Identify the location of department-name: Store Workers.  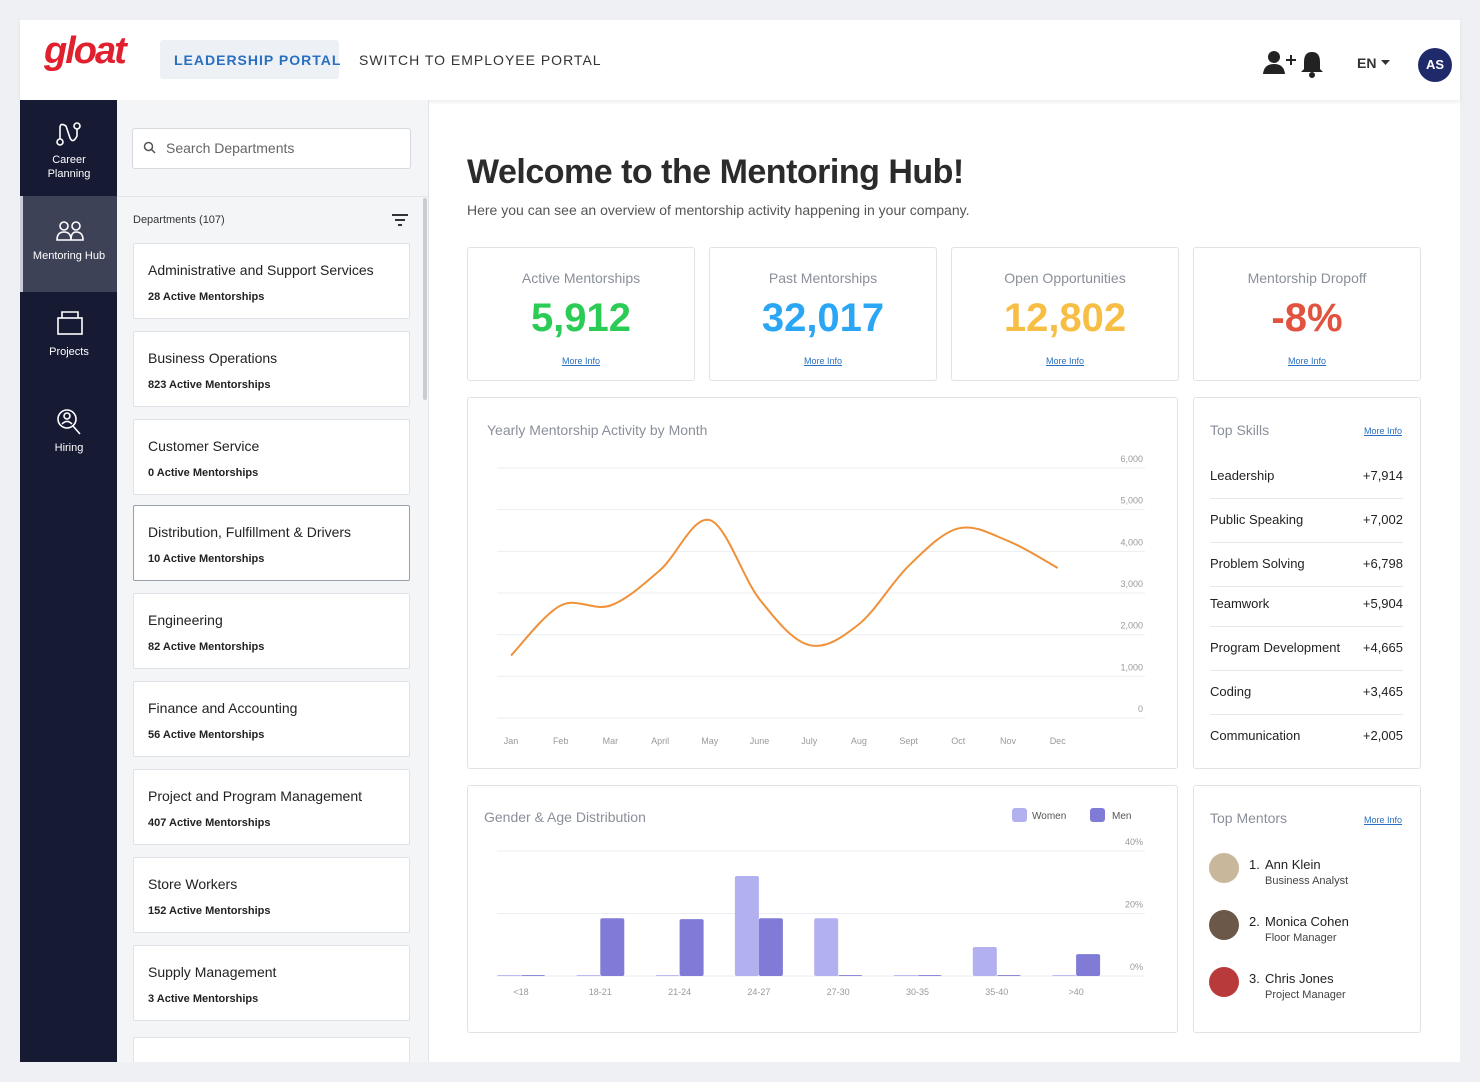
(193, 884).